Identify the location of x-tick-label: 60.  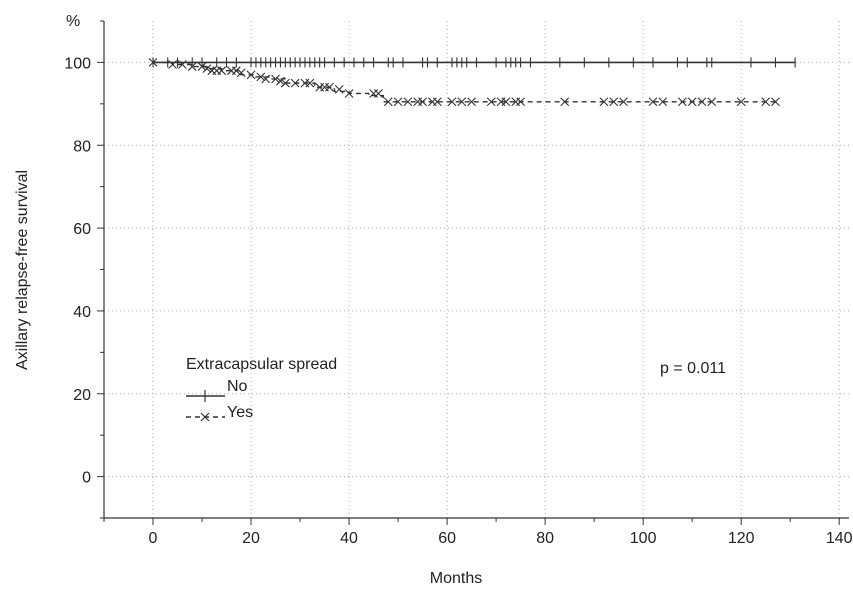
(447, 538).